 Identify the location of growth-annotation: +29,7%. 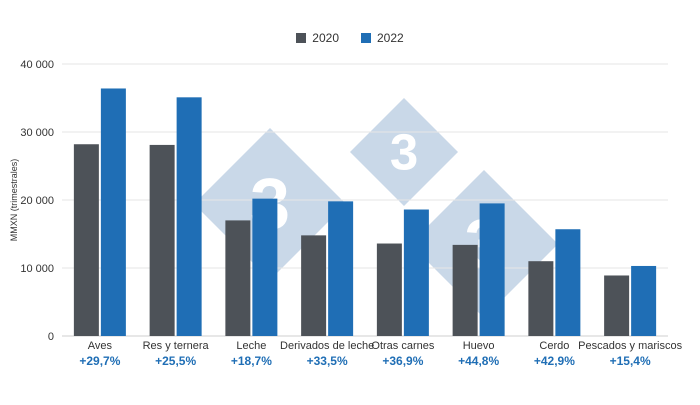
(99, 361).